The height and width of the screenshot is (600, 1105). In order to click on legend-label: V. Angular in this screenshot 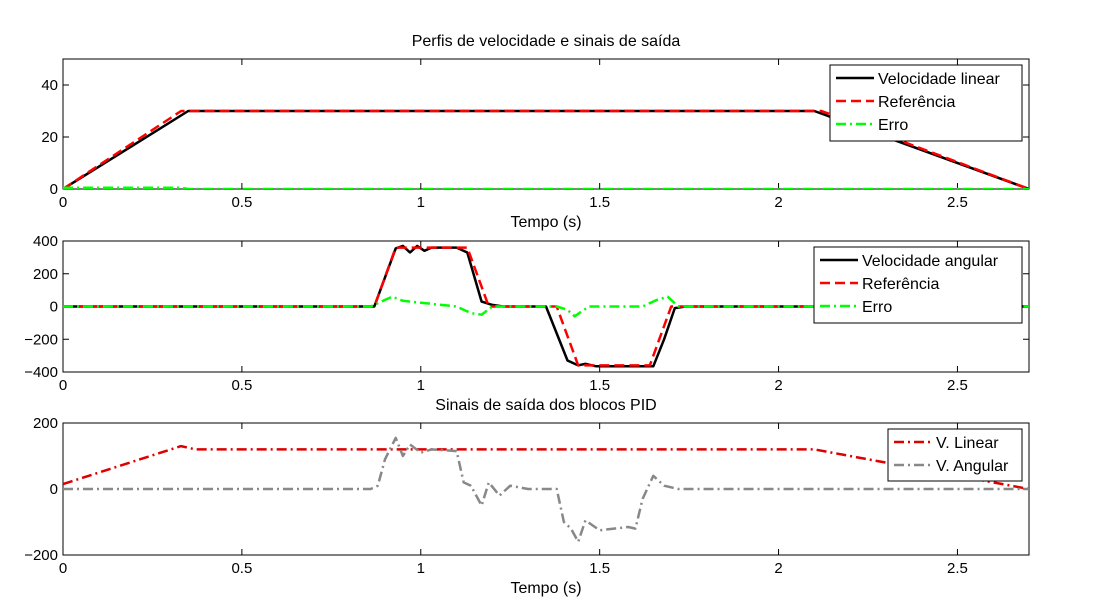, I will do `click(972, 466)`.